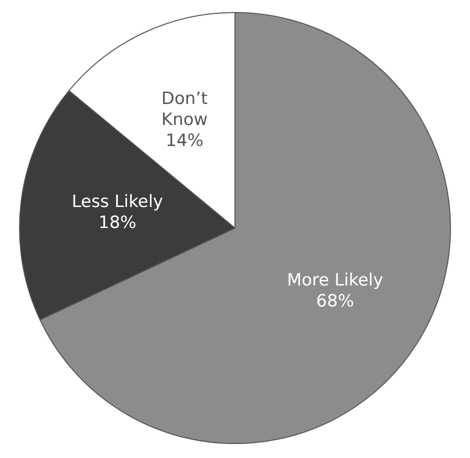  Describe the element at coordinates (117, 223) in the screenshot. I see `data-label: 18%` at that location.